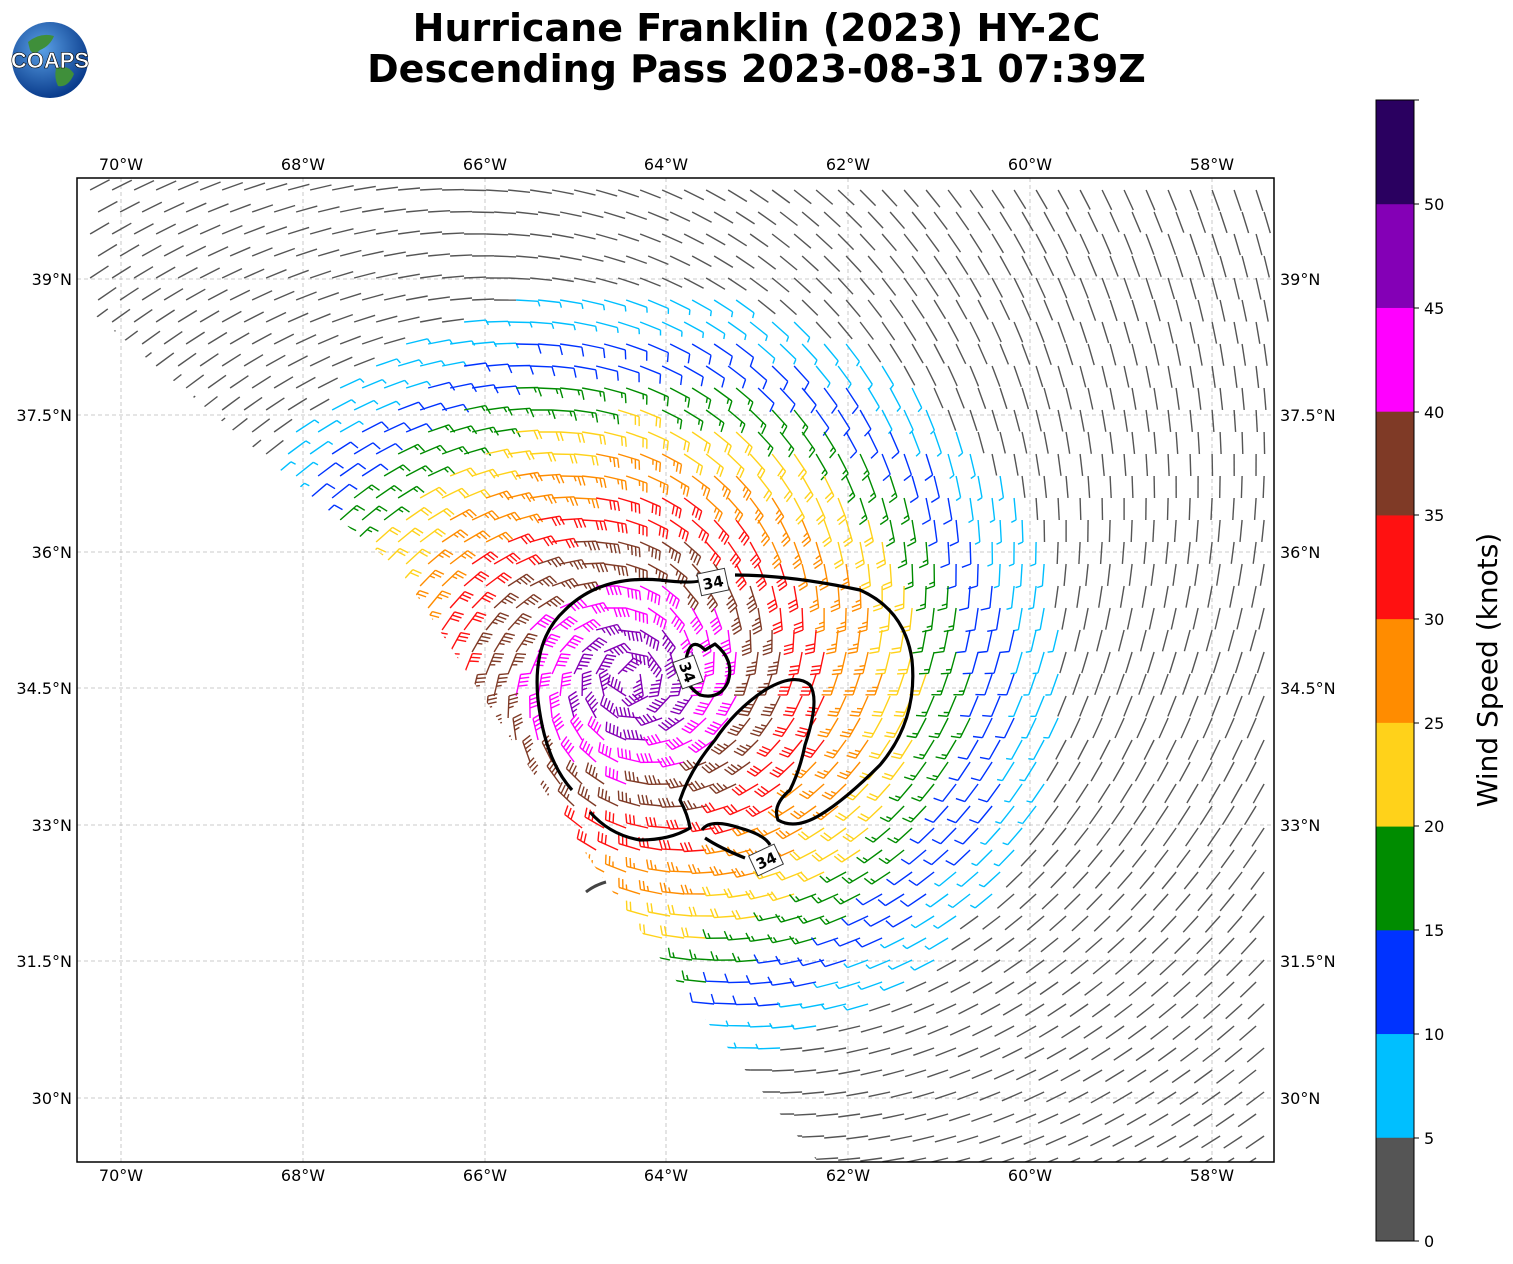 Image resolution: width=1513 pixels, height=1264 pixels. What do you see at coordinates (1395, 670) in the screenshot?
I see `colorbar-segment` at bounding box center [1395, 670].